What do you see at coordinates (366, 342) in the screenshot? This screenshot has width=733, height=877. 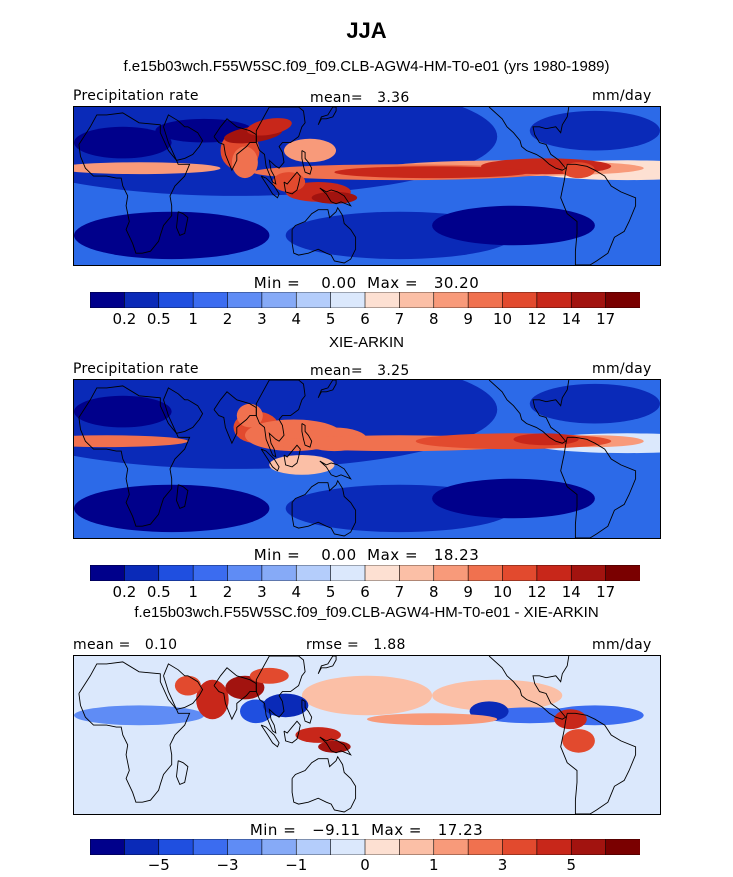 I see `panel-2-title: XIE-ARKIN` at bounding box center [366, 342].